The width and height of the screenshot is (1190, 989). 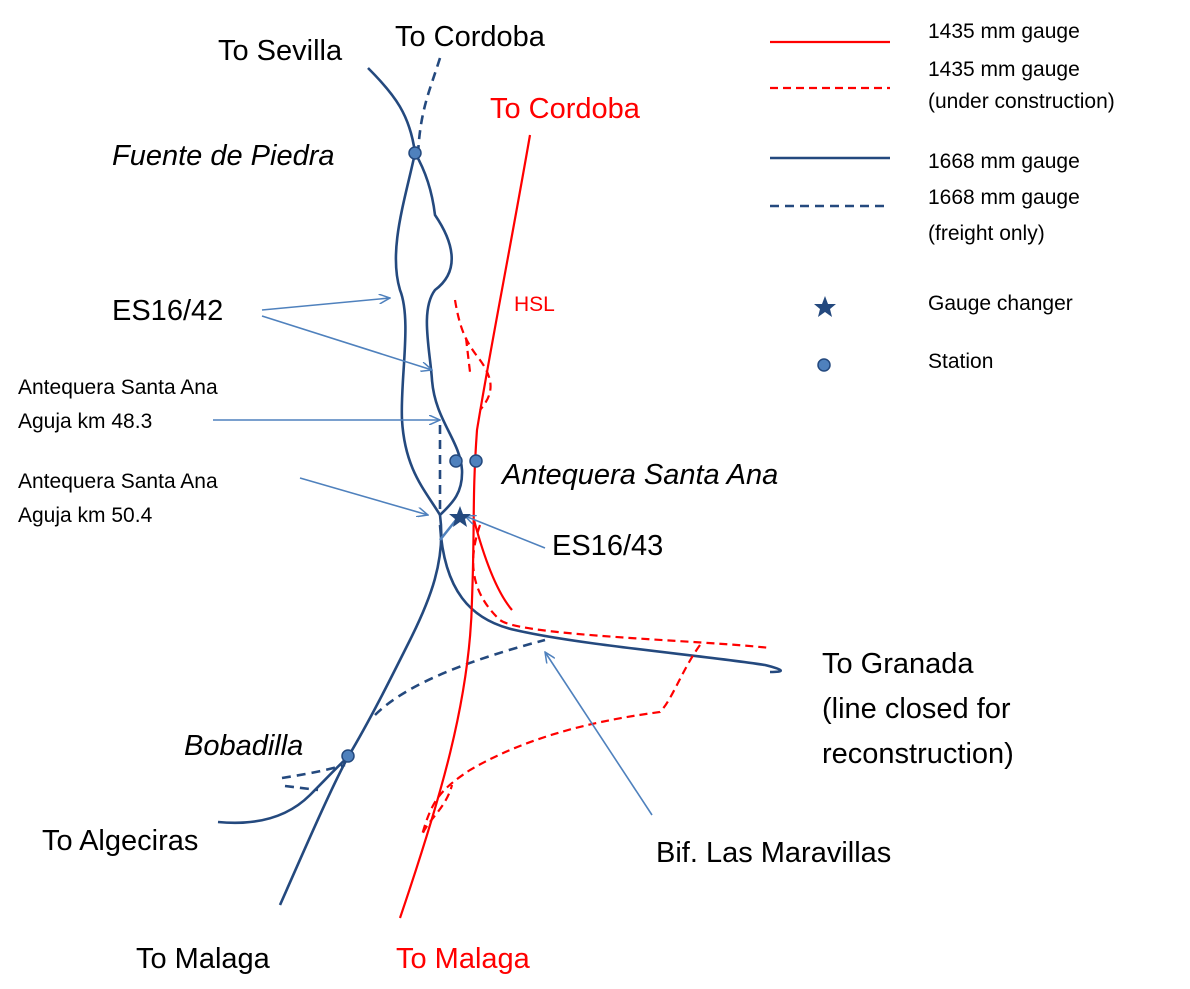 I want to click on stations, so click(x=412, y=454).